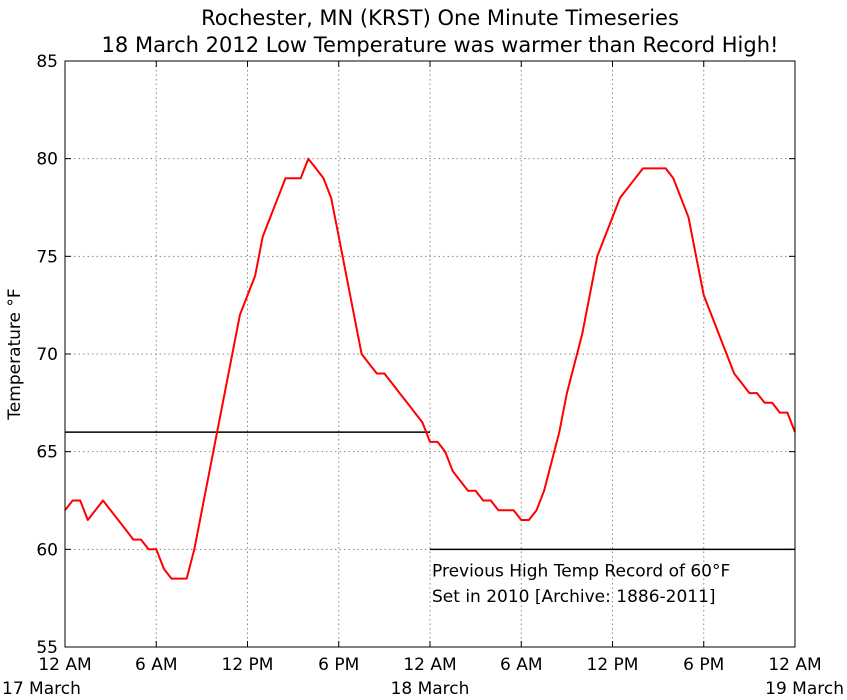 The height and width of the screenshot is (700, 847). Describe the element at coordinates (47, 62) in the screenshot. I see `y-tick-label: 85` at that location.